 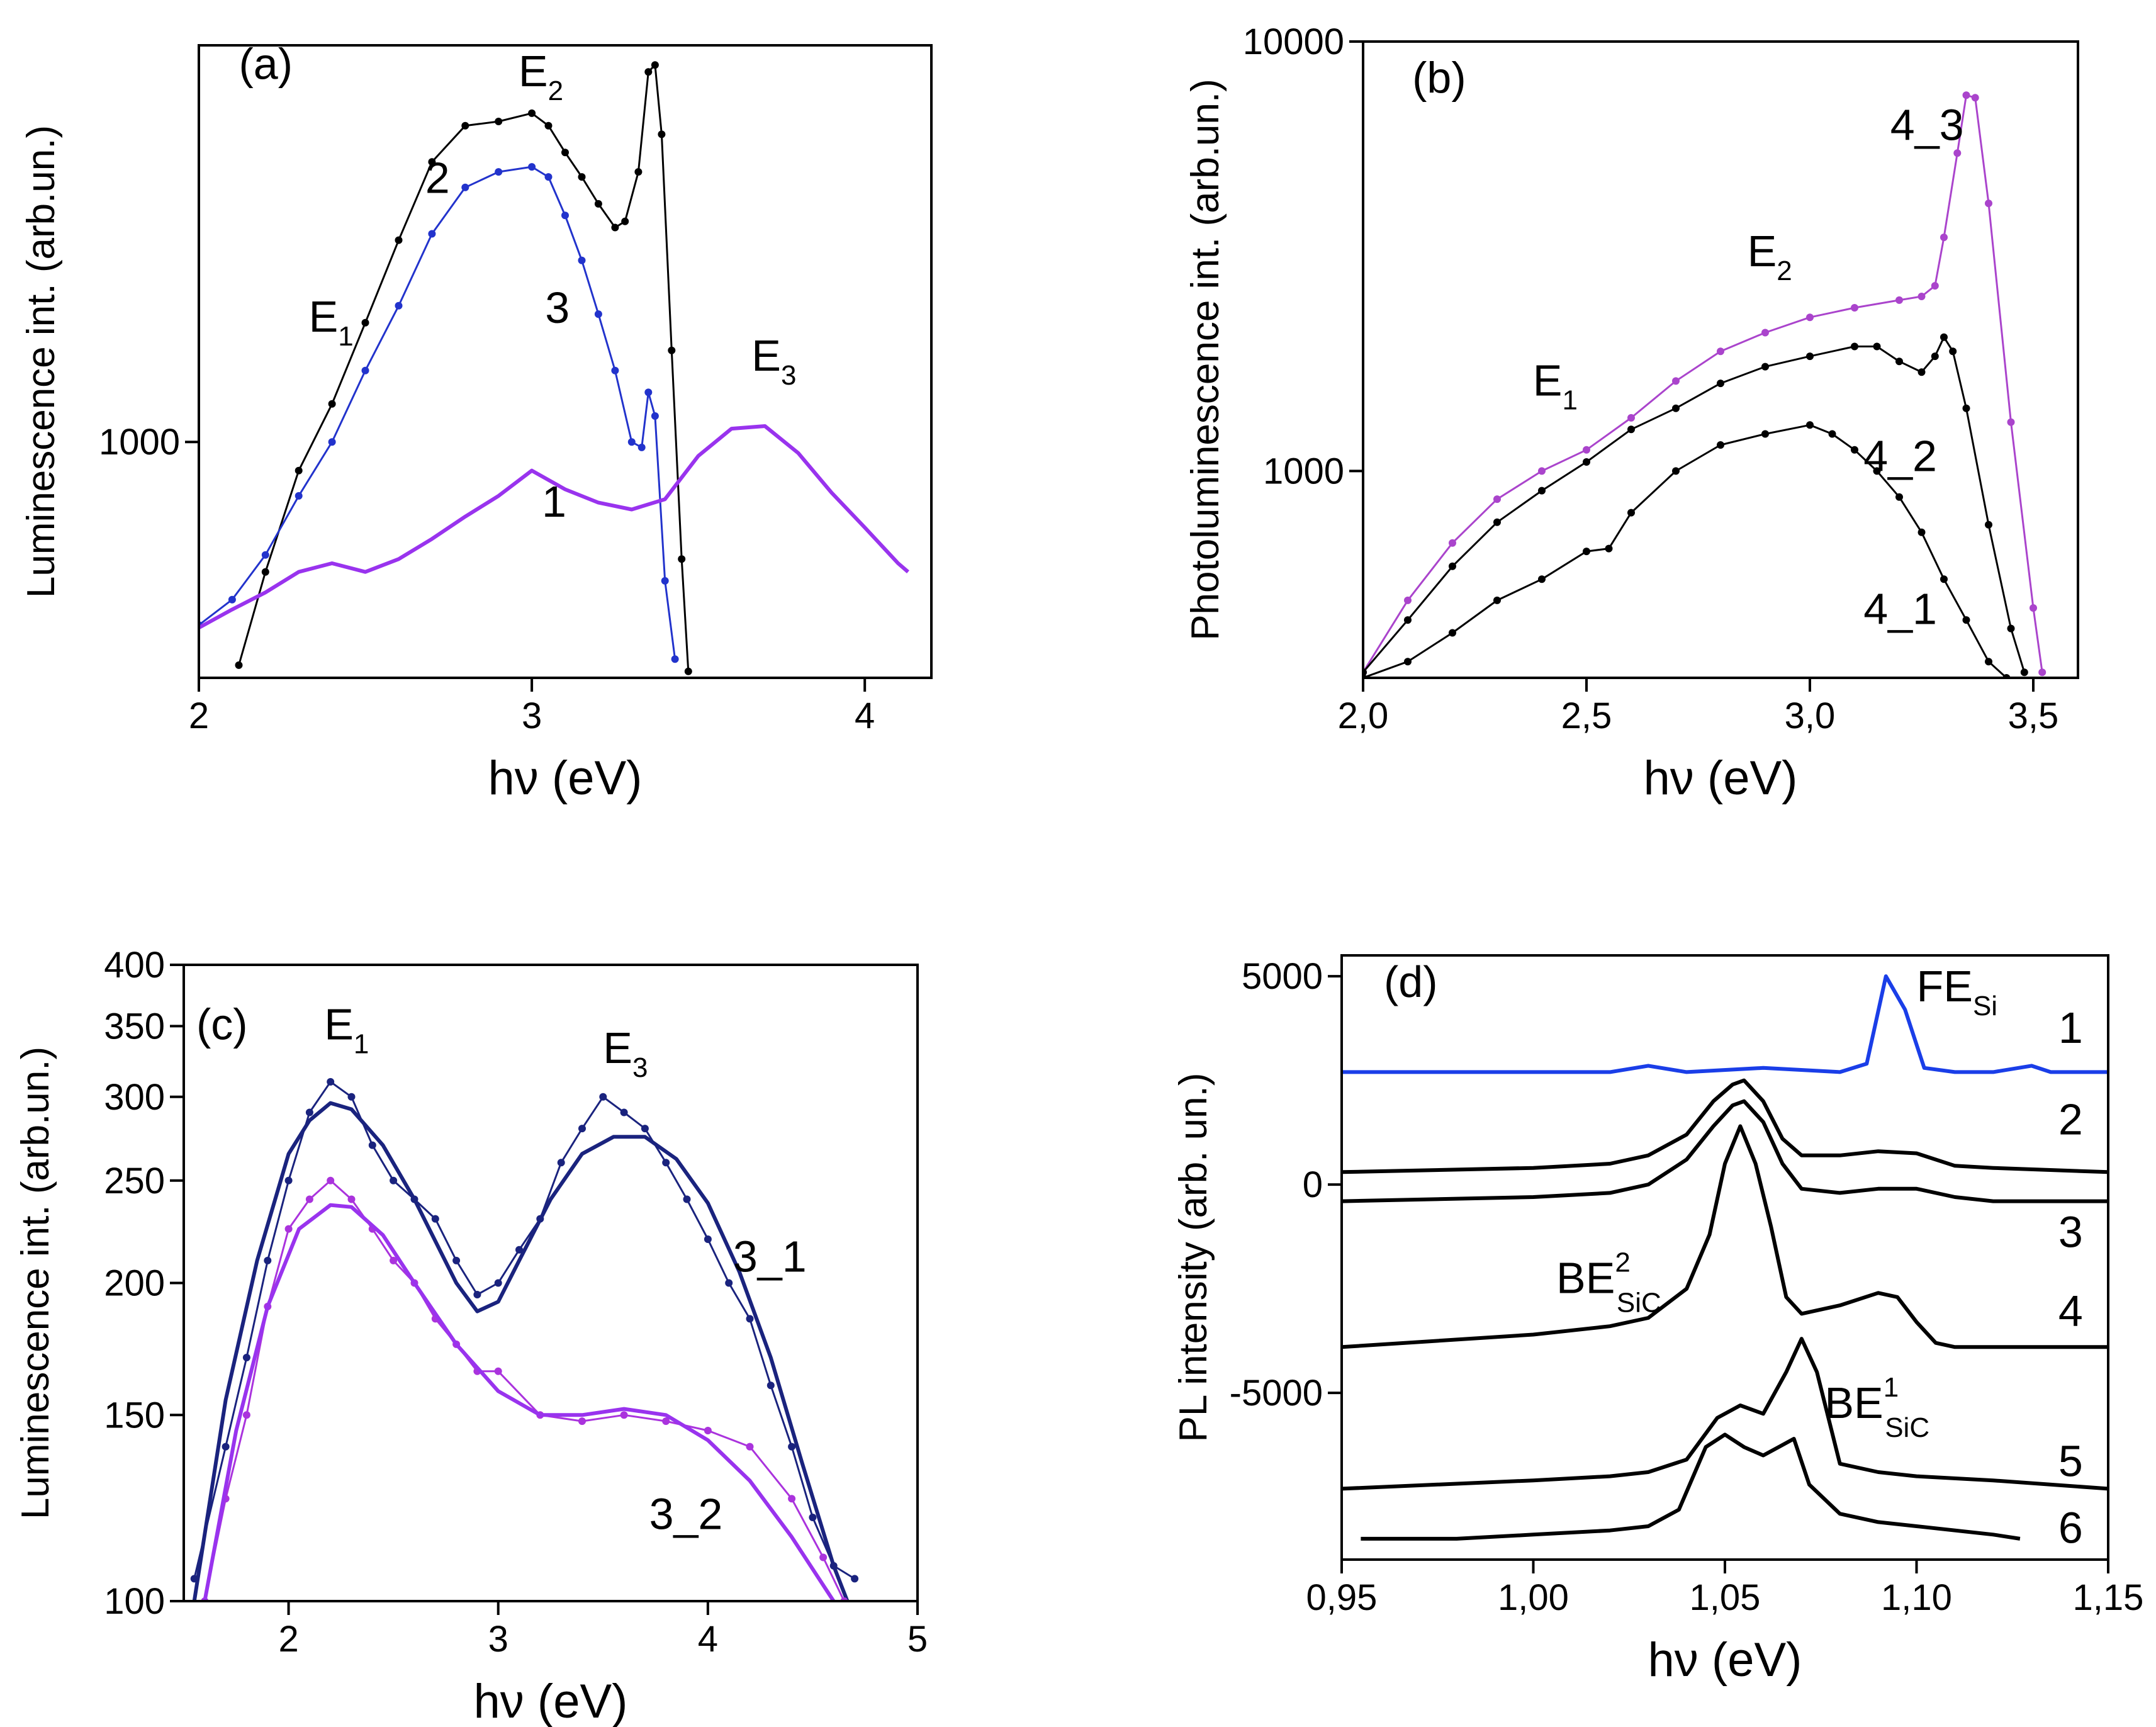 I want to click on annotation: 3, so click(x=557, y=307).